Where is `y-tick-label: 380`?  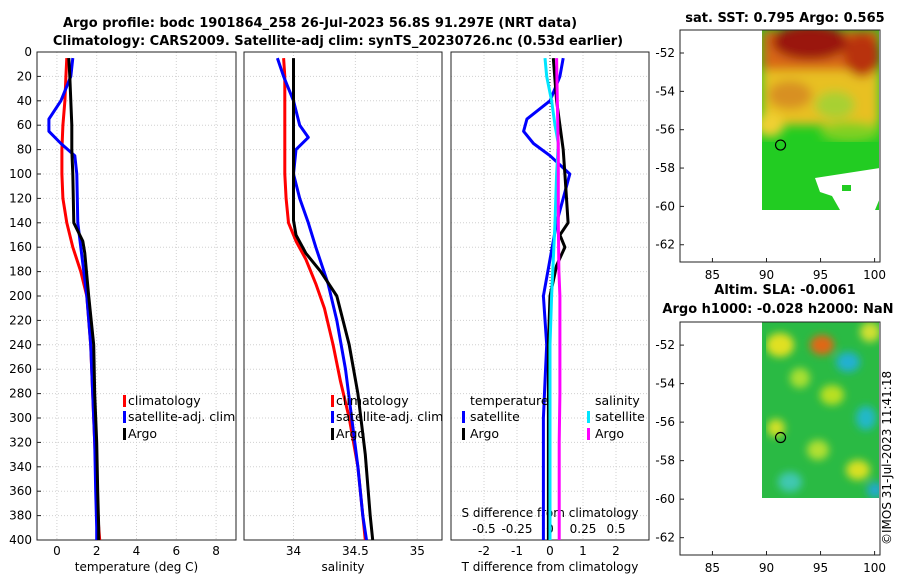
y-tick-label: 380 is located at coordinates (20, 516).